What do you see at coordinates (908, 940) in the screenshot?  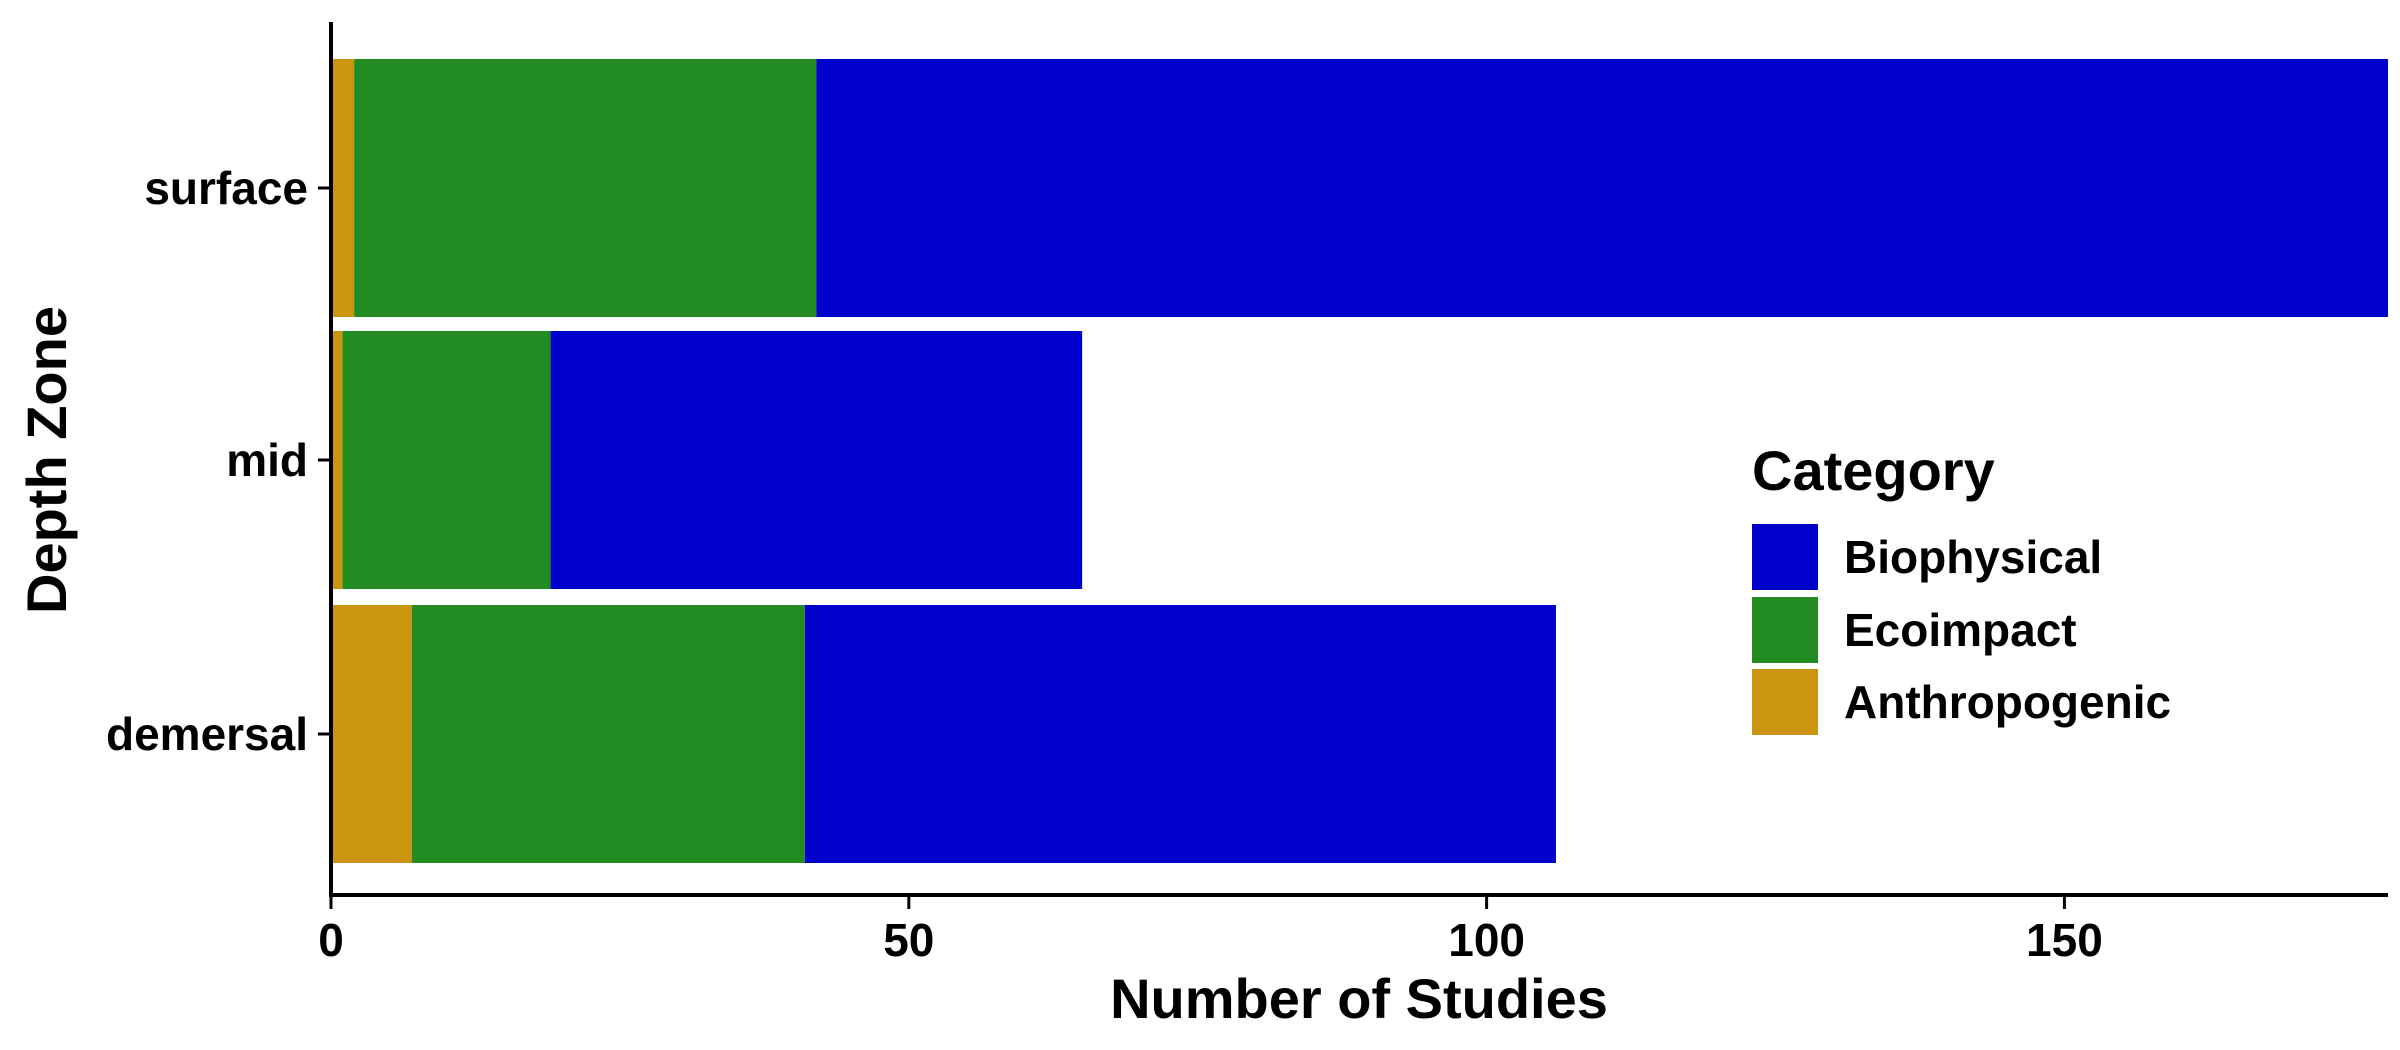 I see `x-tick-label-50: 50` at bounding box center [908, 940].